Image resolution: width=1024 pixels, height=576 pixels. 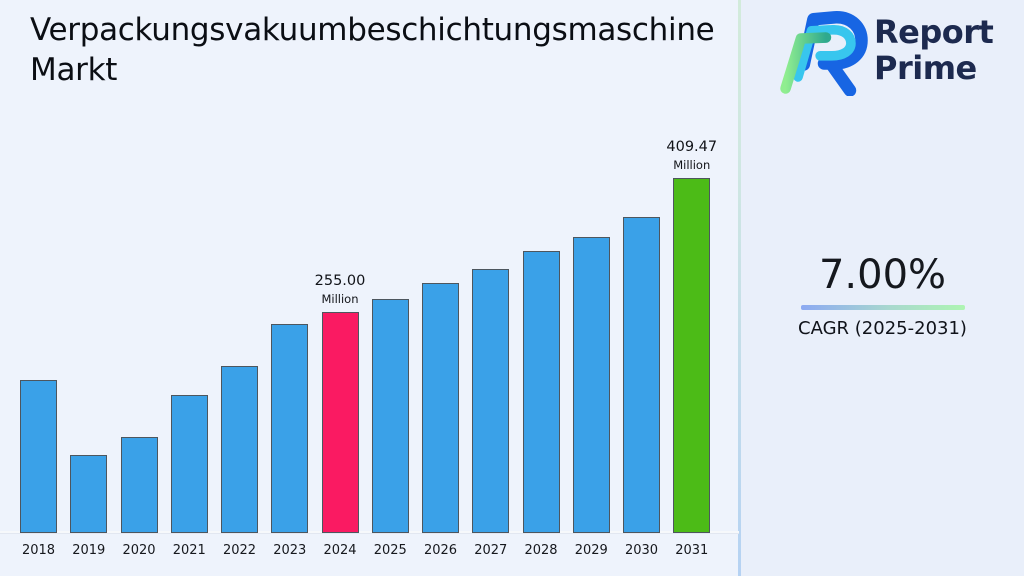 What do you see at coordinates (934, 32) in the screenshot?
I see `report-prime-wordmark-line-1: Report` at bounding box center [934, 32].